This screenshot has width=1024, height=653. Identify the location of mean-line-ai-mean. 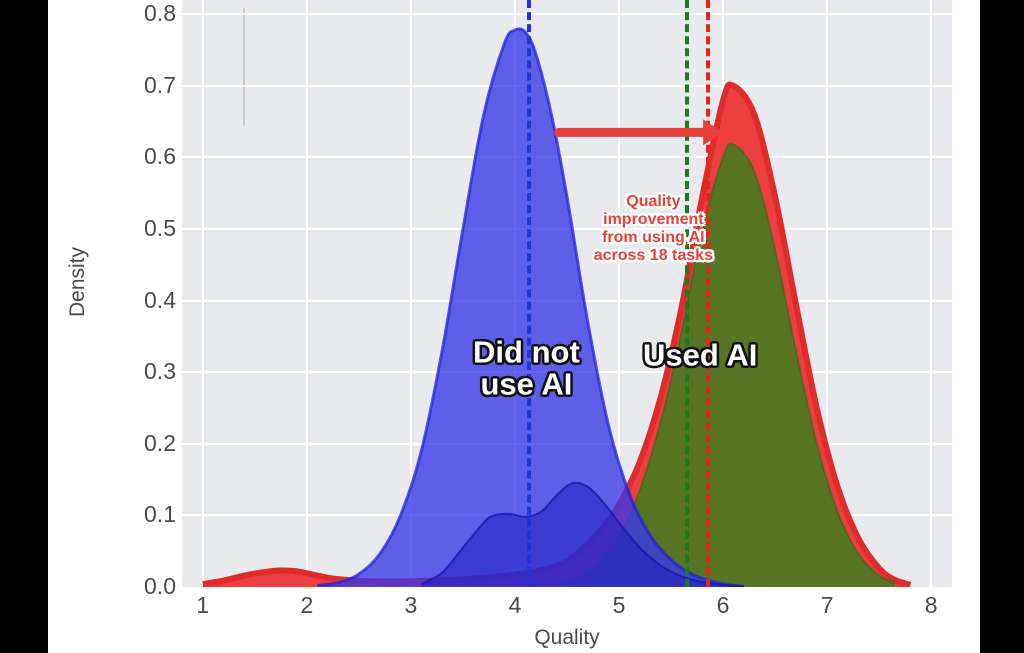
(708, 293).